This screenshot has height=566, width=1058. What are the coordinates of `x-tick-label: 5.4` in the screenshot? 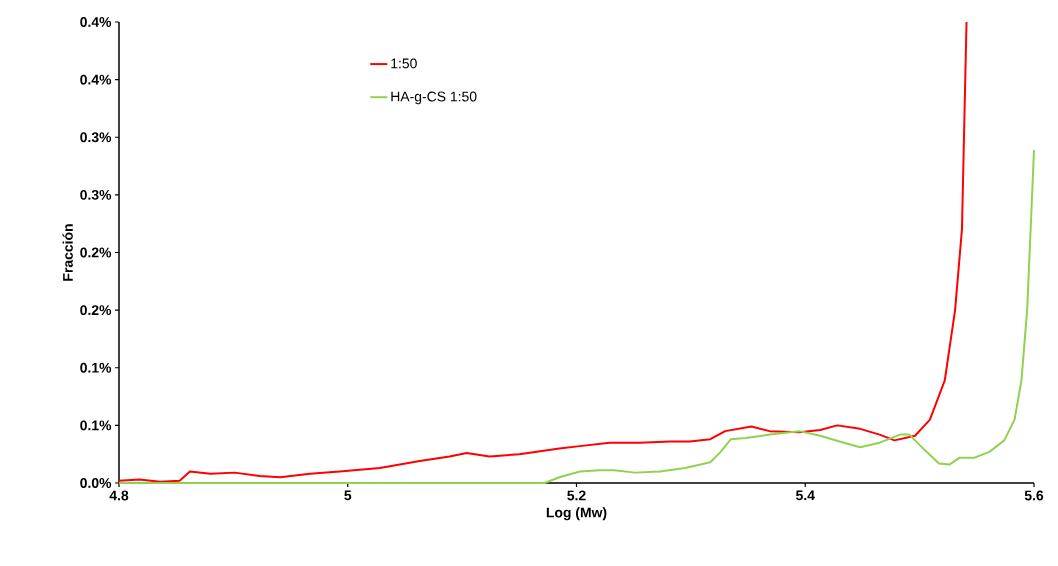 It's located at (805, 495).